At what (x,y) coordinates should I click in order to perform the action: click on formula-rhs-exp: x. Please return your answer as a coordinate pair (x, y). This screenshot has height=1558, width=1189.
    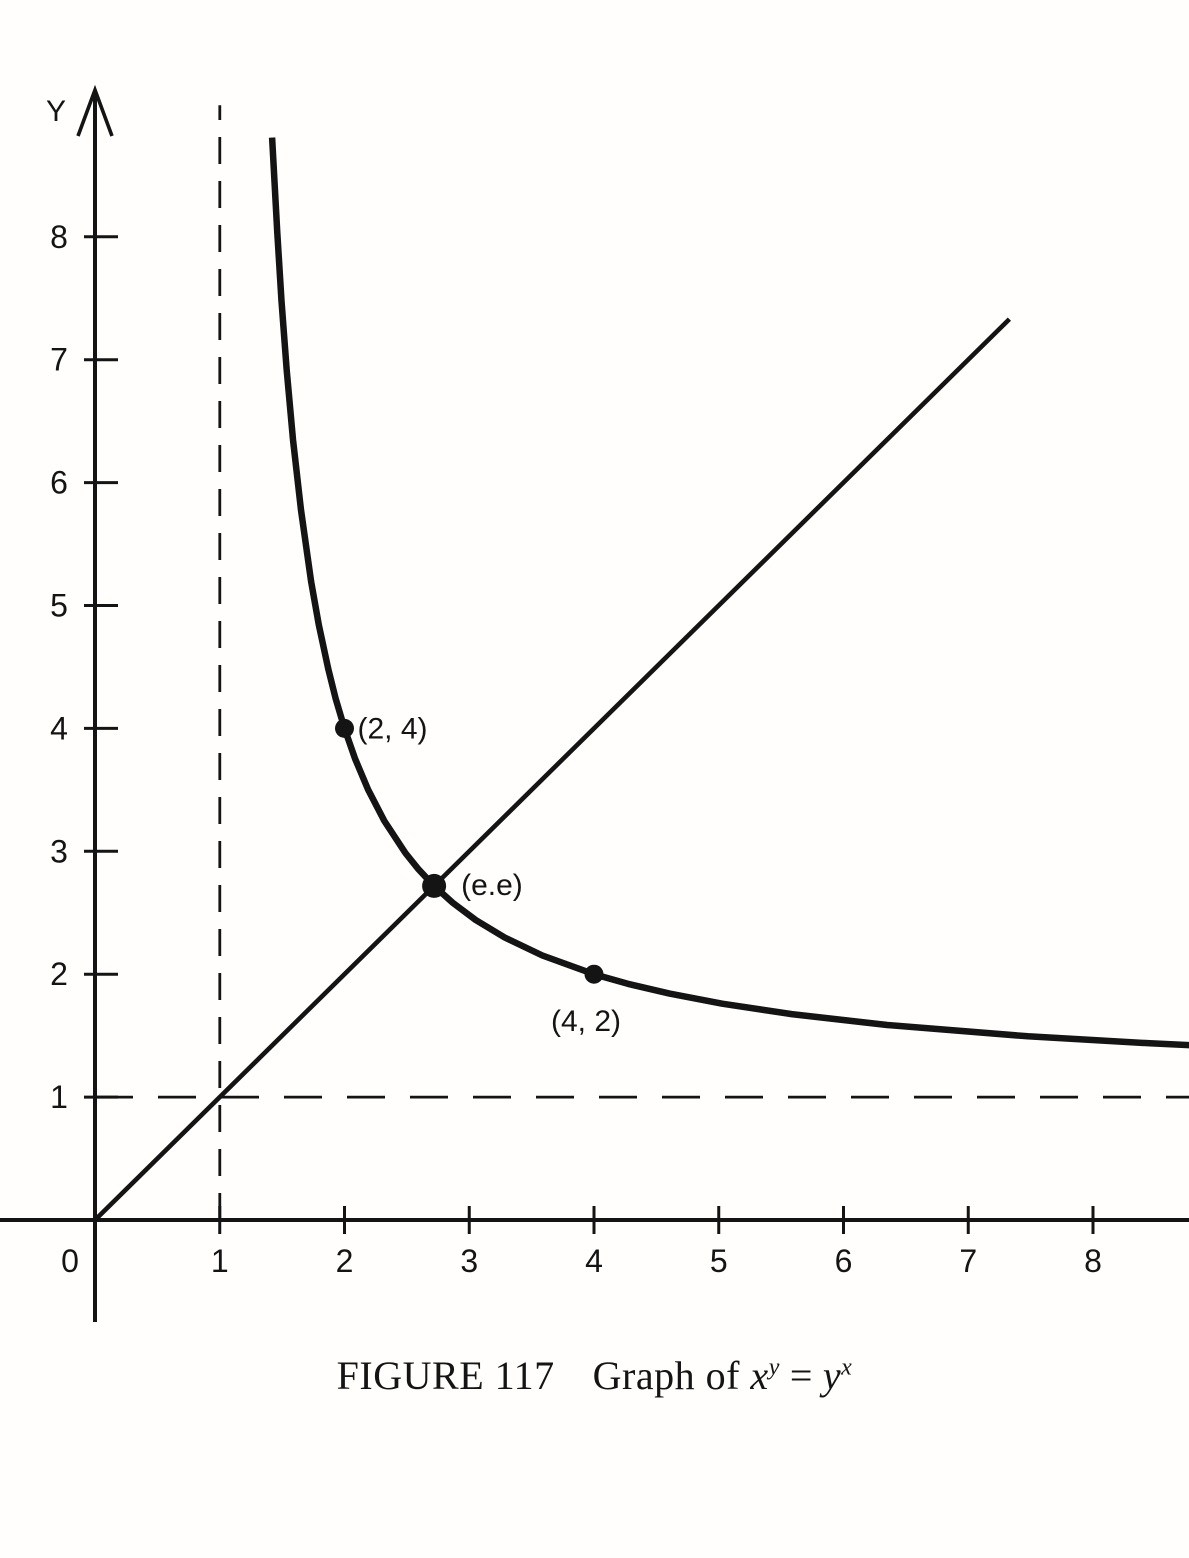
    Looking at the image, I should click on (846, 1368).